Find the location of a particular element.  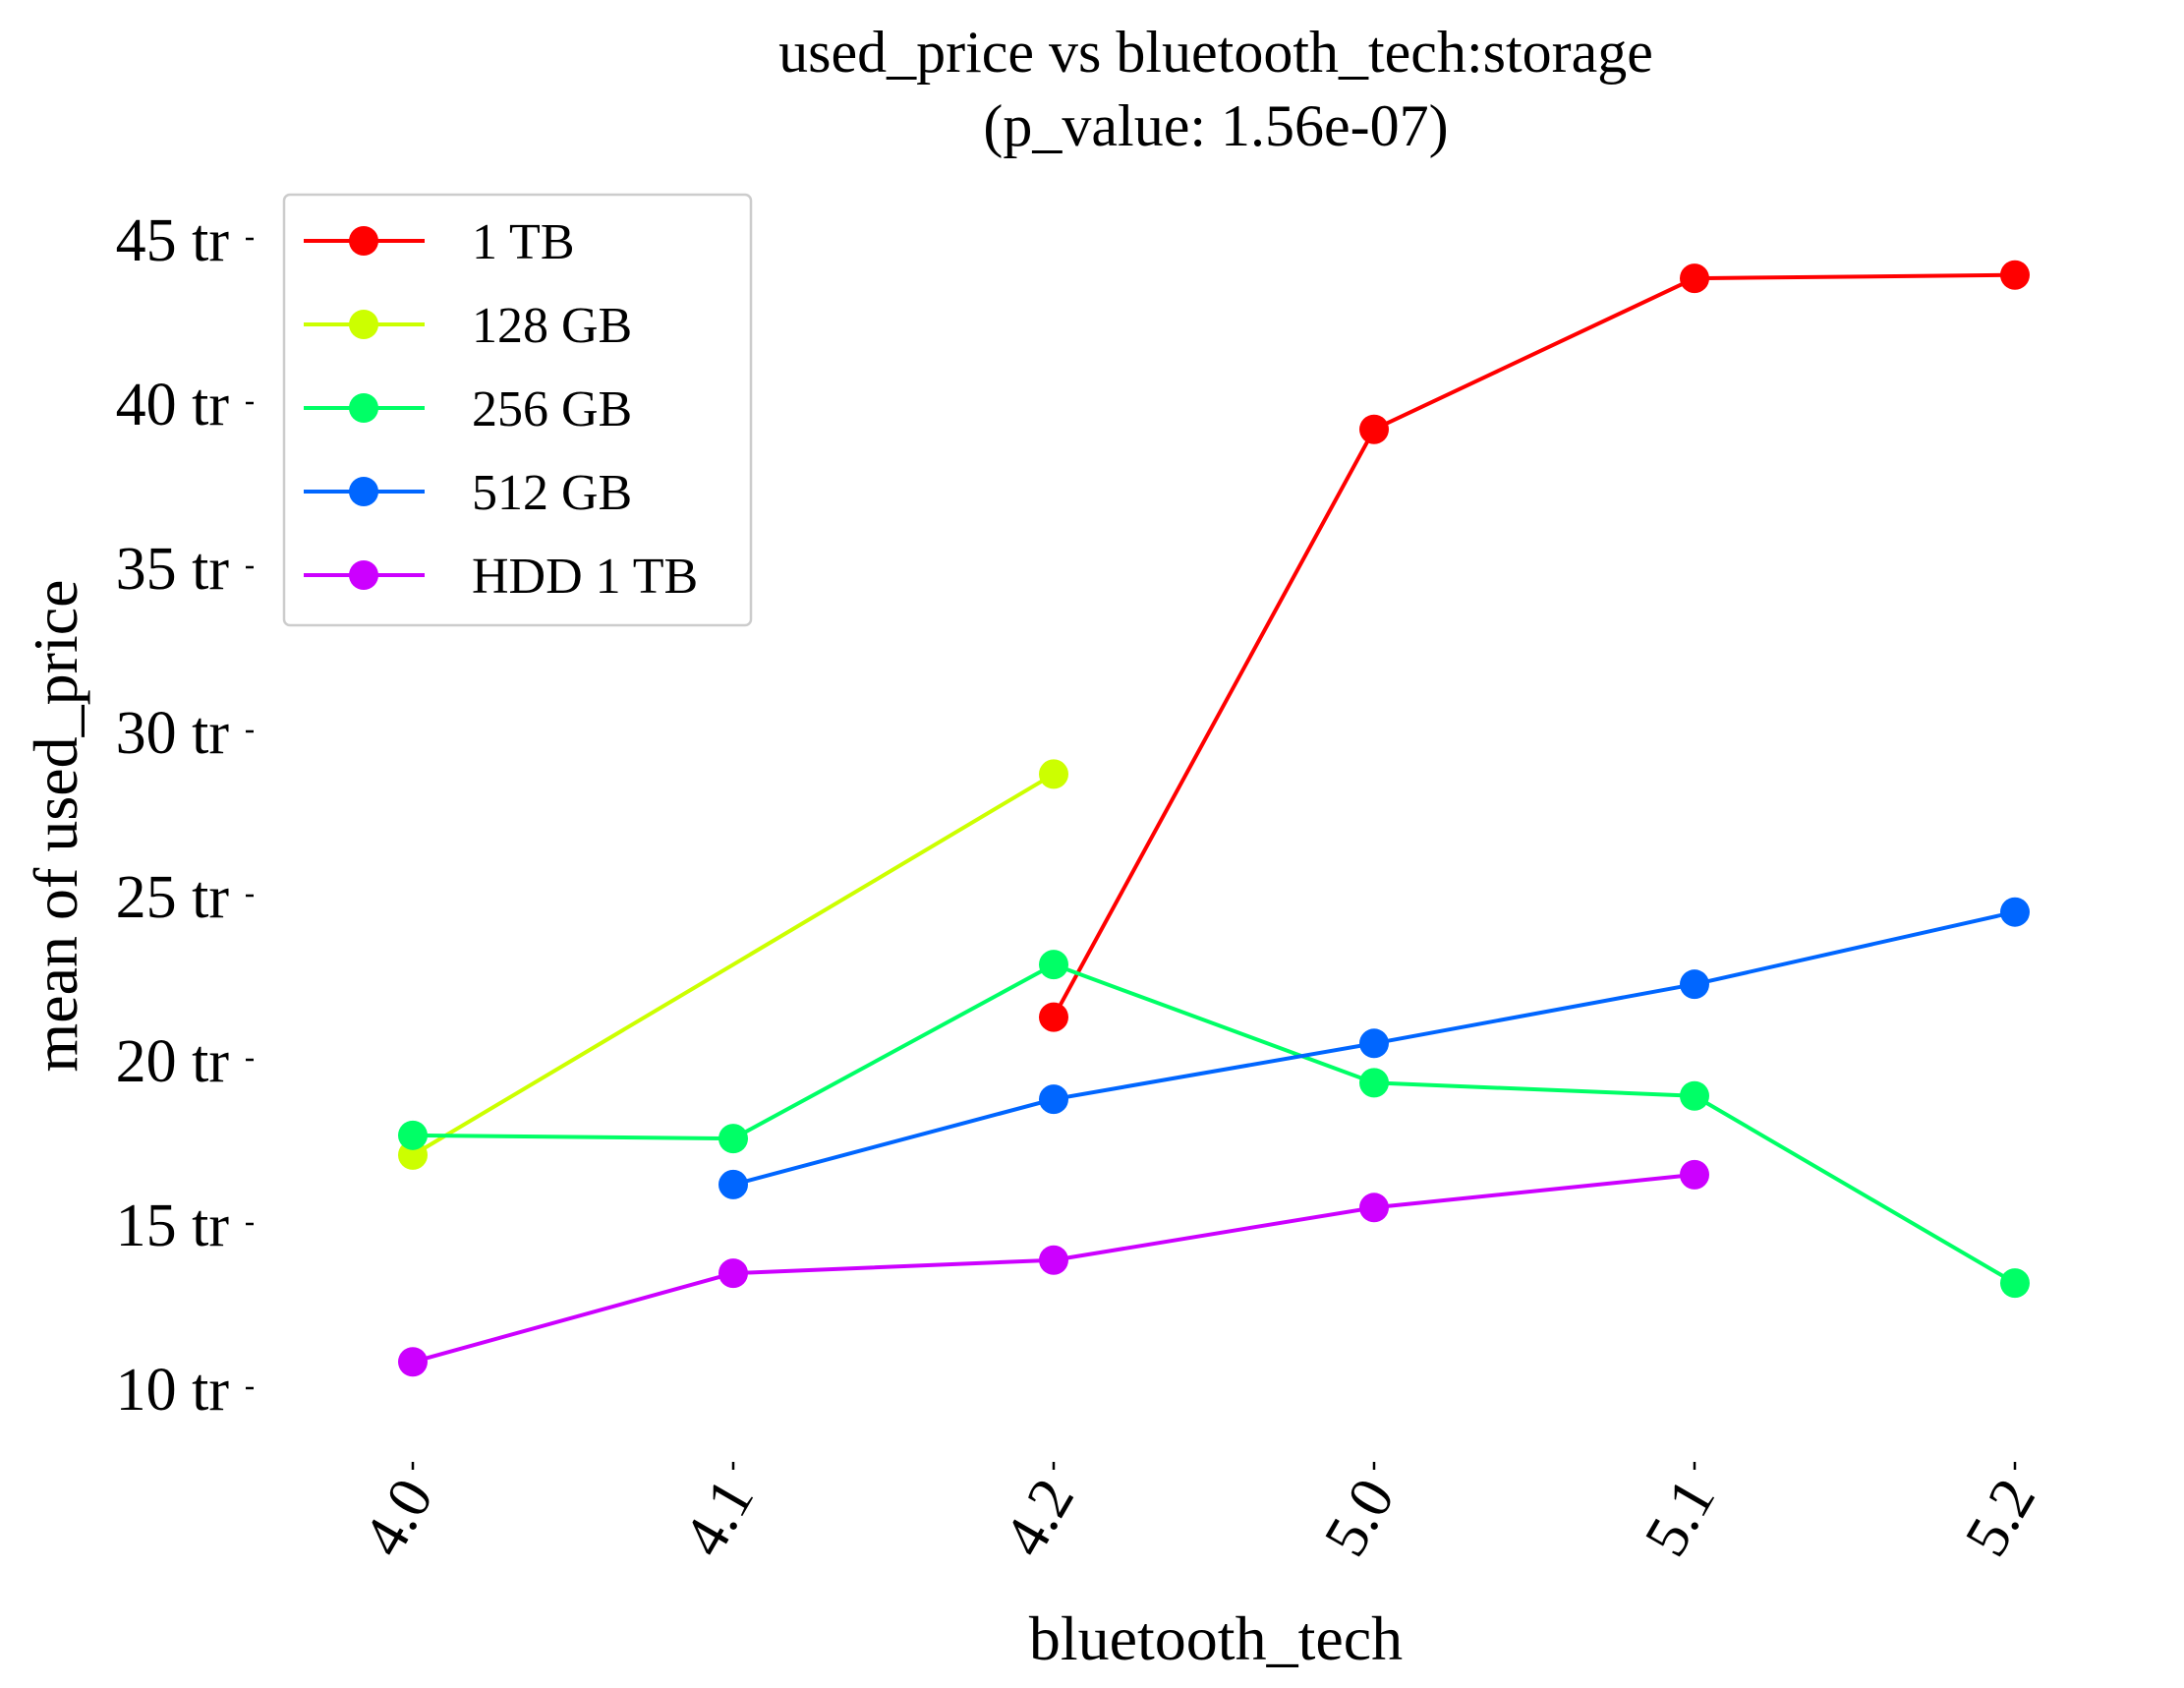

series-512-gb is located at coordinates (1374, 1048).